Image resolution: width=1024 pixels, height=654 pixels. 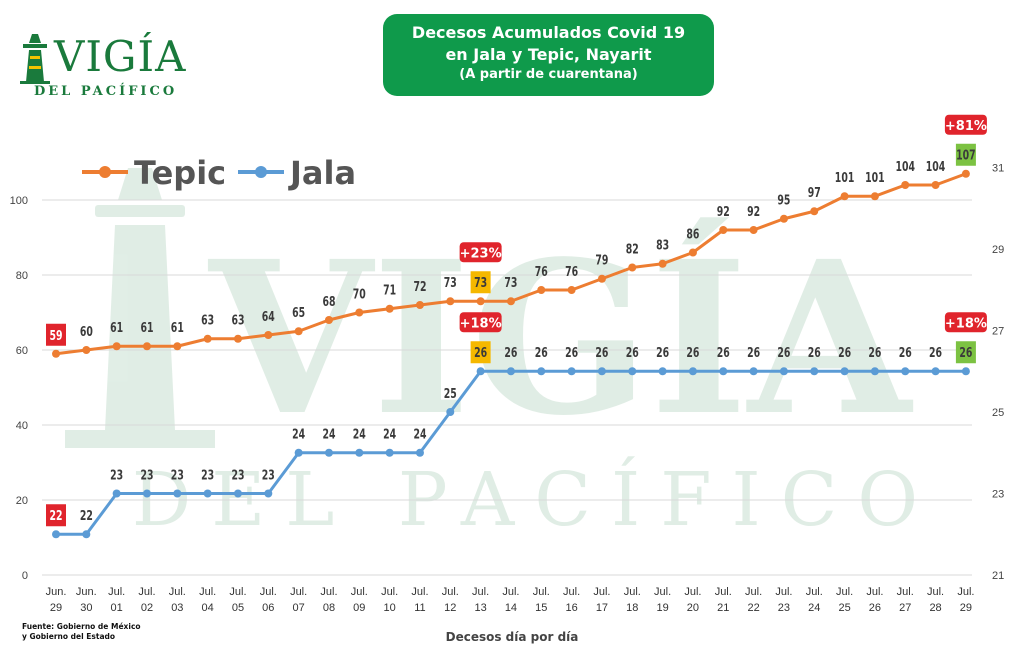 I want to click on data-label-tepic: 60, so click(x=86, y=331).